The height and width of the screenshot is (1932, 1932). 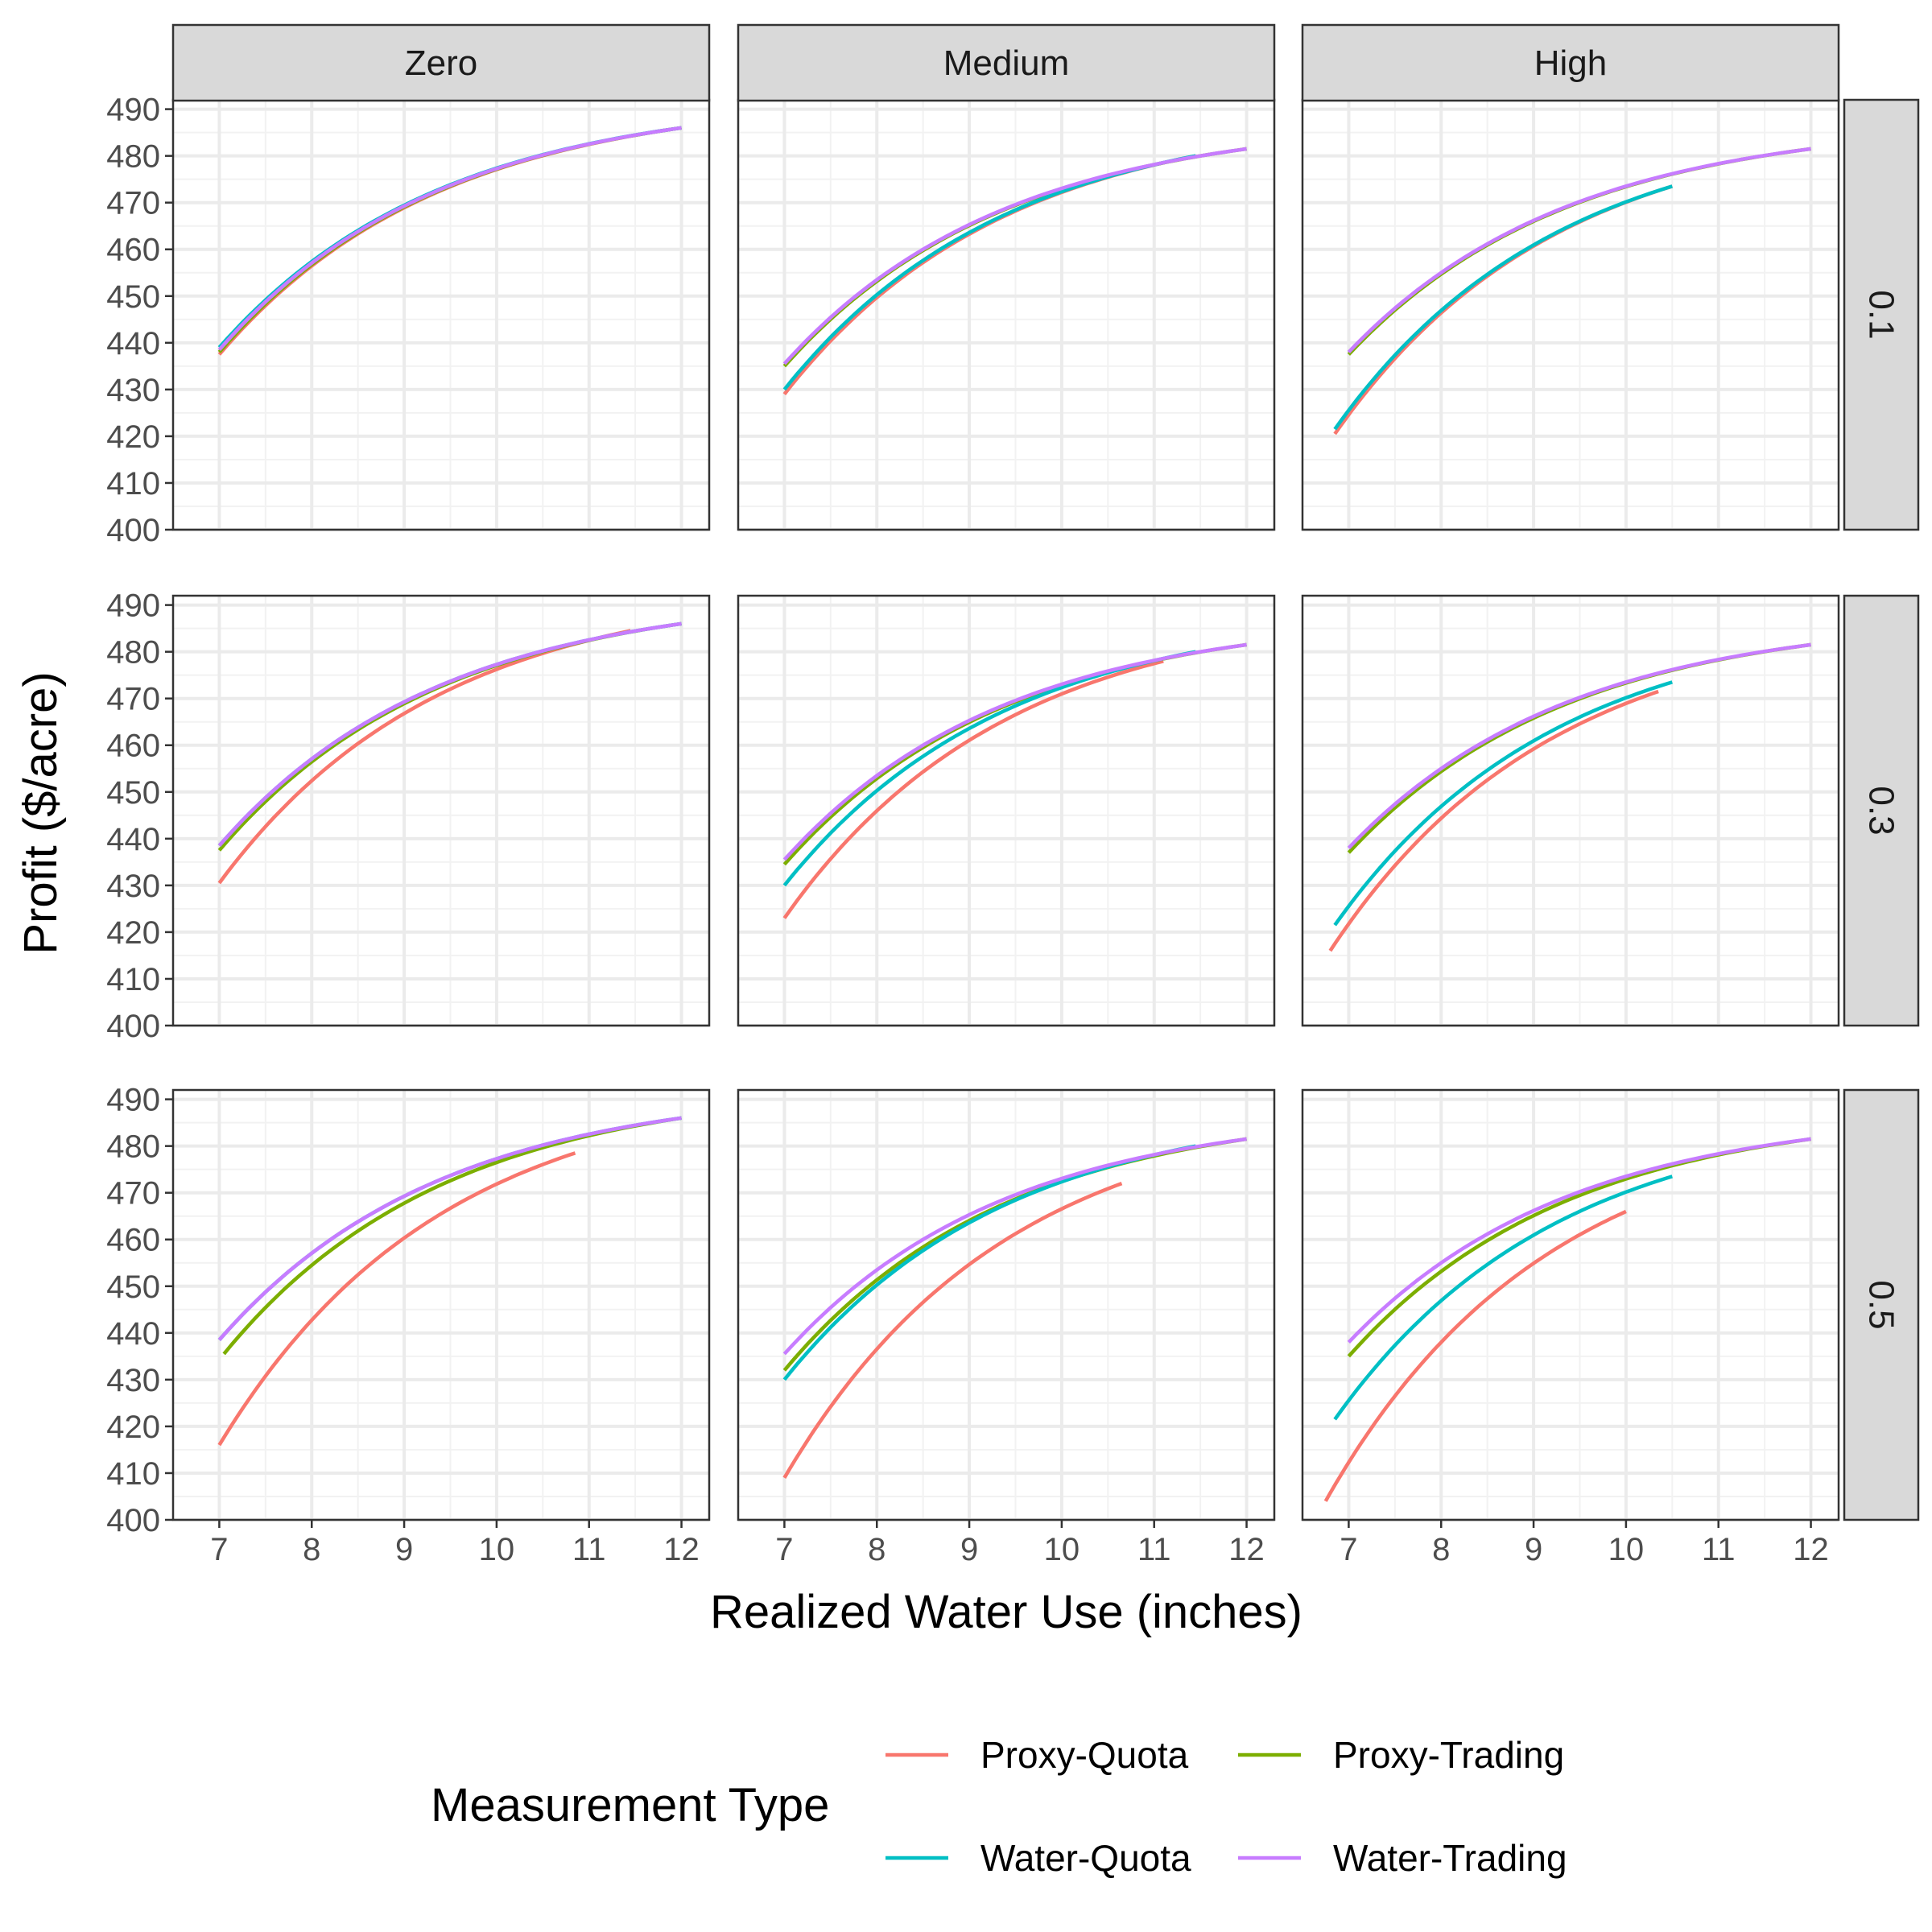 I want to click on legend-item-proxy-quota: Proxy-Quota, so click(x=1037, y=1755).